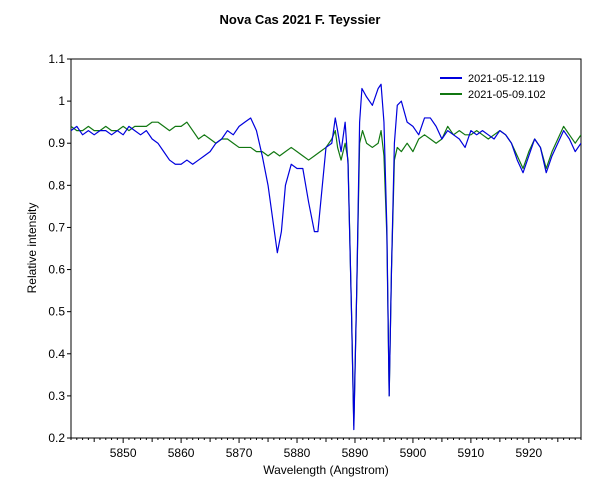  What do you see at coordinates (59, 248) in the screenshot?
I see `y-axis: 0.2 0.3 0.4 0.5 0.6 0.7 0.8 0.9 1 1.1` at bounding box center [59, 248].